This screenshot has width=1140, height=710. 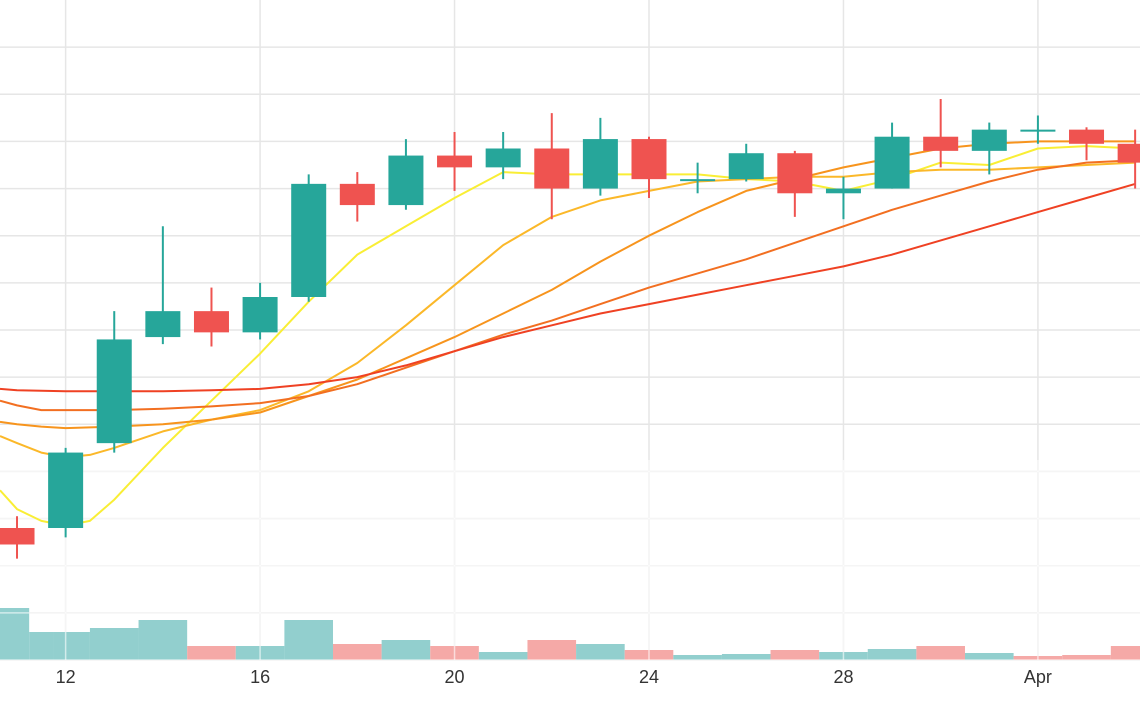 I want to click on x-tick-label: 16, so click(x=260, y=677).